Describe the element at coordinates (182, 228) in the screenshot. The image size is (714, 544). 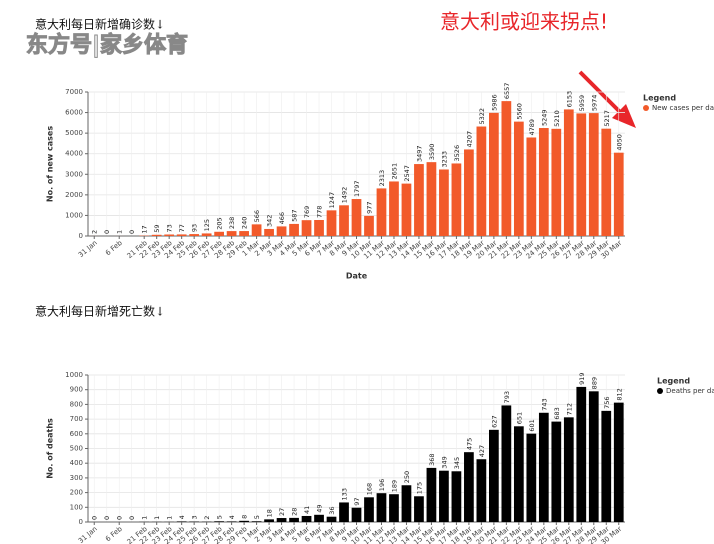
I see `value-label: 77` at that location.